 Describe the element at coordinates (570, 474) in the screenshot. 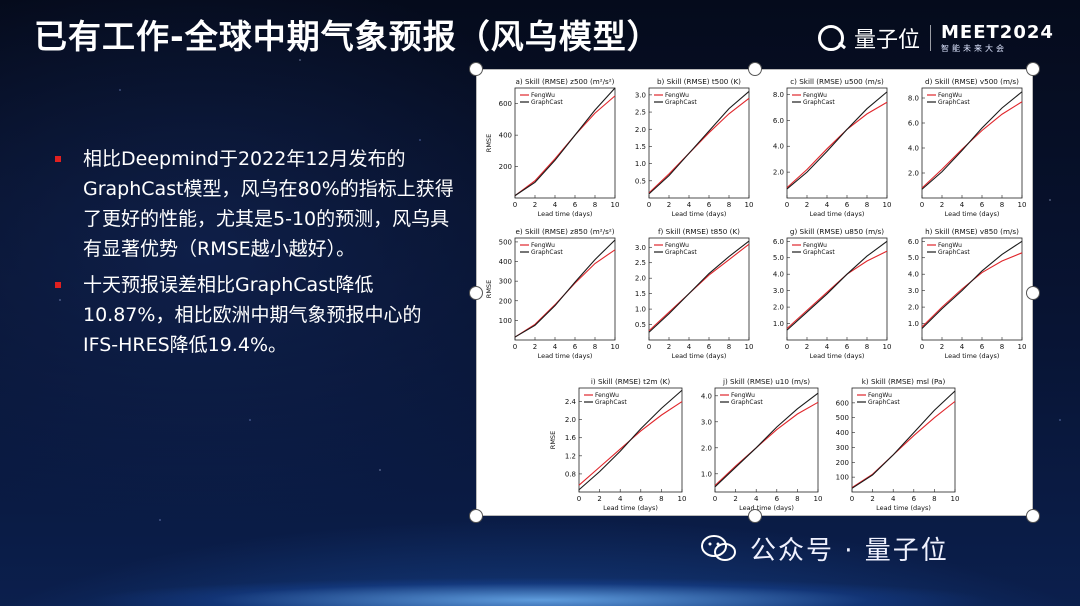

I see `y-tick-label: 0.8` at that location.